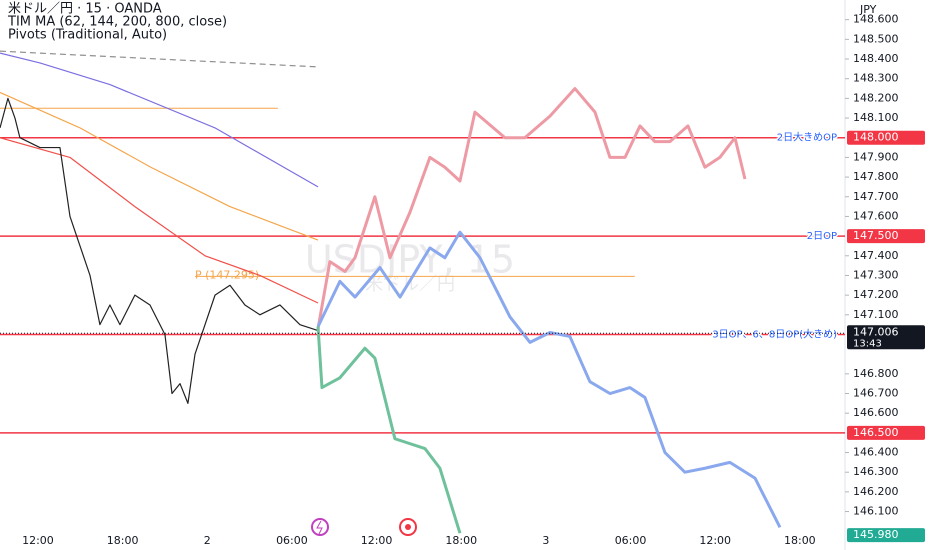 This screenshot has height=550, width=932. Describe the element at coordinates (876, 97) in the screenshot. I see `y-tick-label: 148.200` at that location.